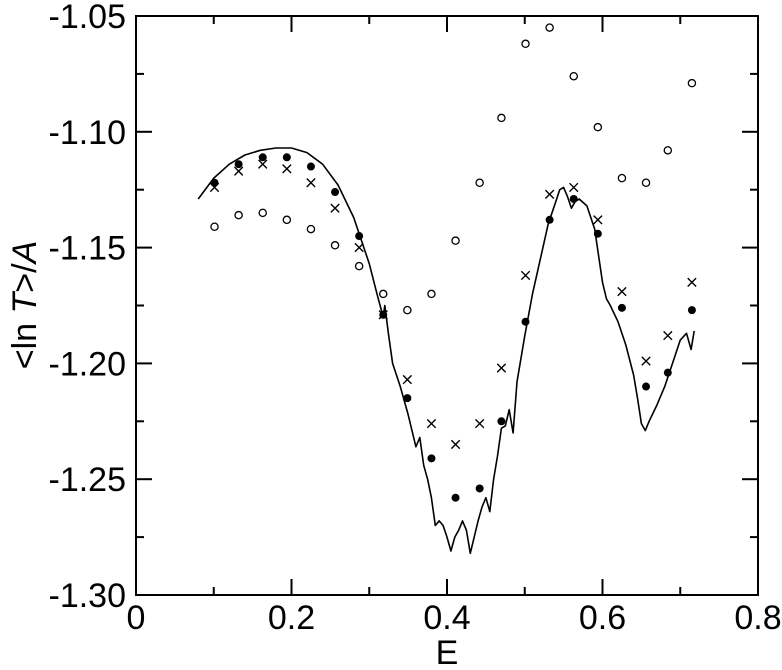  Describe the element at coordinates (88, 18) in the screenshot. I see `y-tick-label: -1.05` at that location.